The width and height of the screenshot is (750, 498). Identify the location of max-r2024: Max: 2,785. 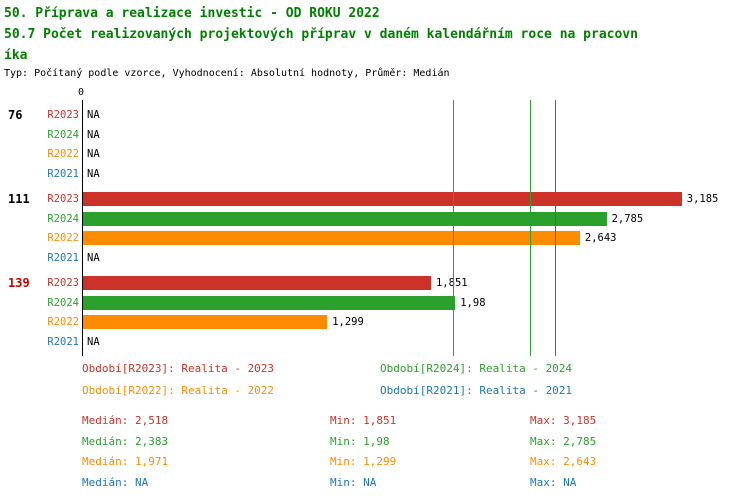
(563, 441).